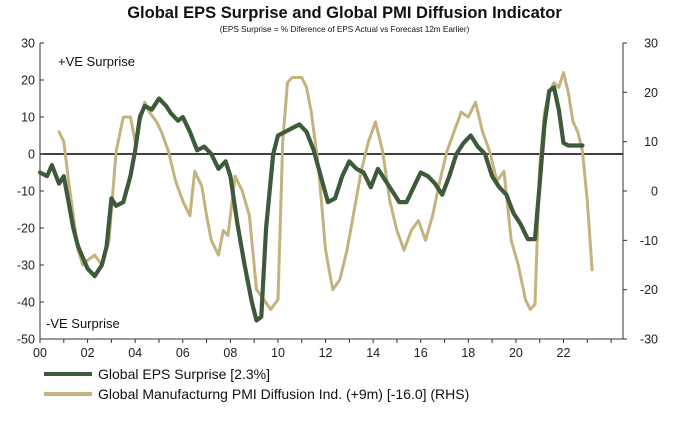 The width and height of the screenshot is (689, 423). Describe the element at coordinates (28, 44) in the screenshot. I see `y-left-tick-label: 30` at that location.